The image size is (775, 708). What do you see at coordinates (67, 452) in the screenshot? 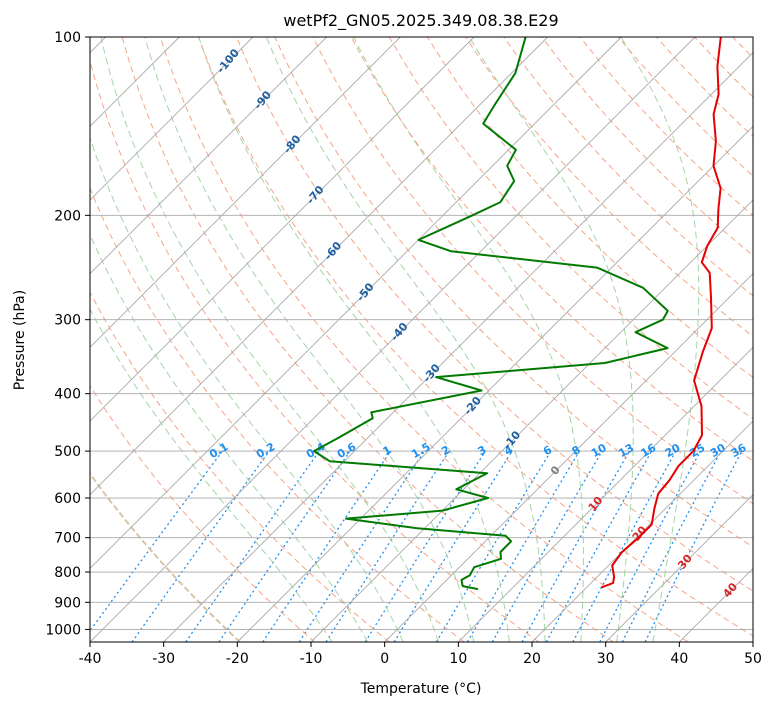
I see `y-tick-label: 500` at bounding box center [67, 452].